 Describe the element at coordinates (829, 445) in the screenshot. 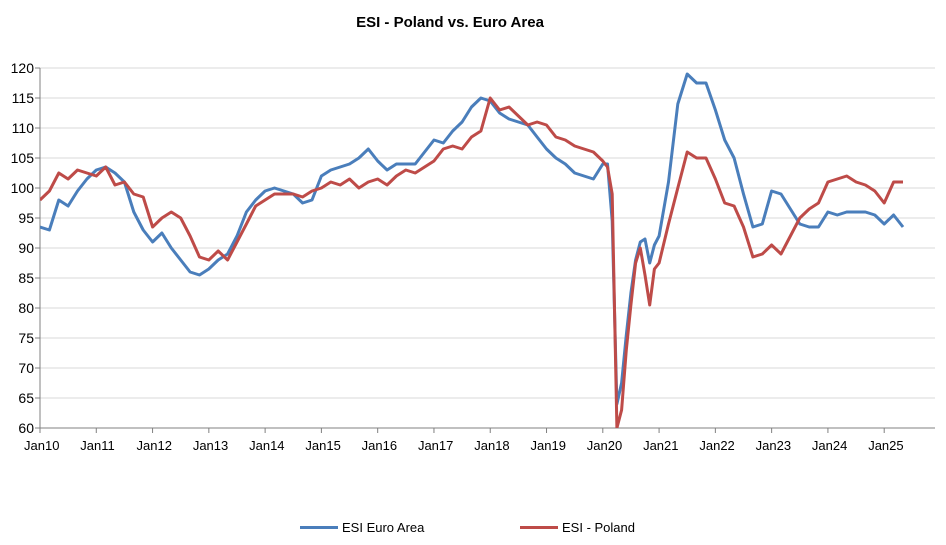

I see `x-tick-label: Jan24` at that location.